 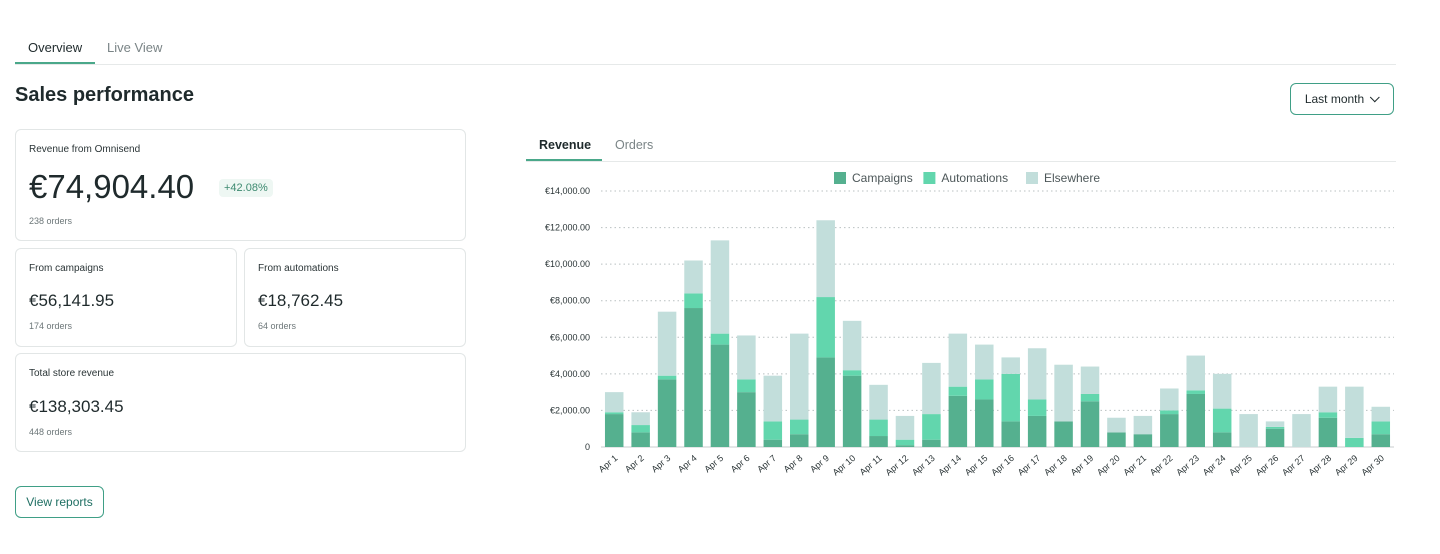 I want to click on y-tick-label: €8,000.00, so click(x=570, y=301).